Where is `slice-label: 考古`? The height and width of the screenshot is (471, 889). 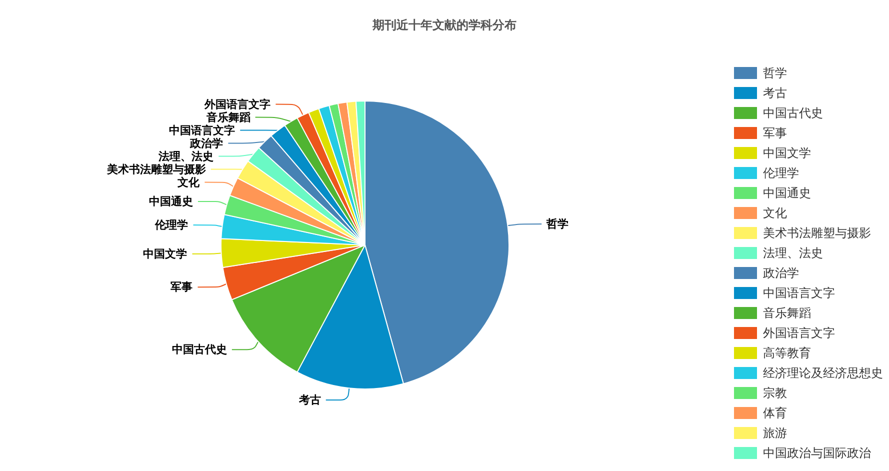 slice-label: 考古 is located at coordinates (309, 400).